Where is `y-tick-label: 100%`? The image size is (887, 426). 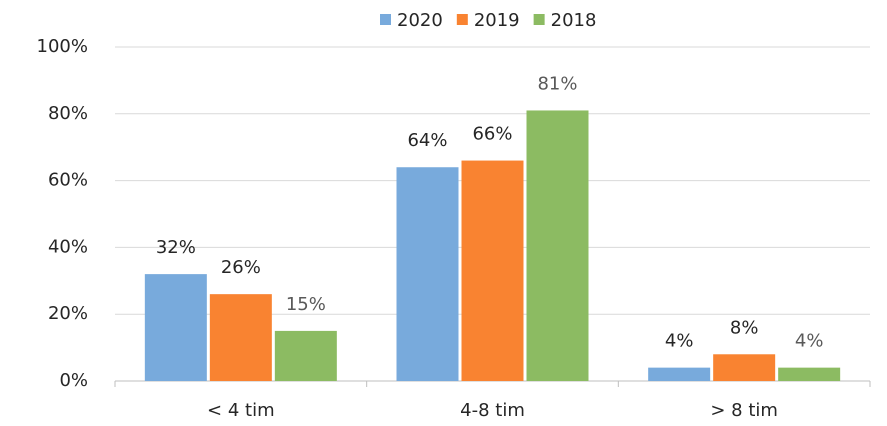 y-tick-label: 100% is located at coordinates (62, 46).